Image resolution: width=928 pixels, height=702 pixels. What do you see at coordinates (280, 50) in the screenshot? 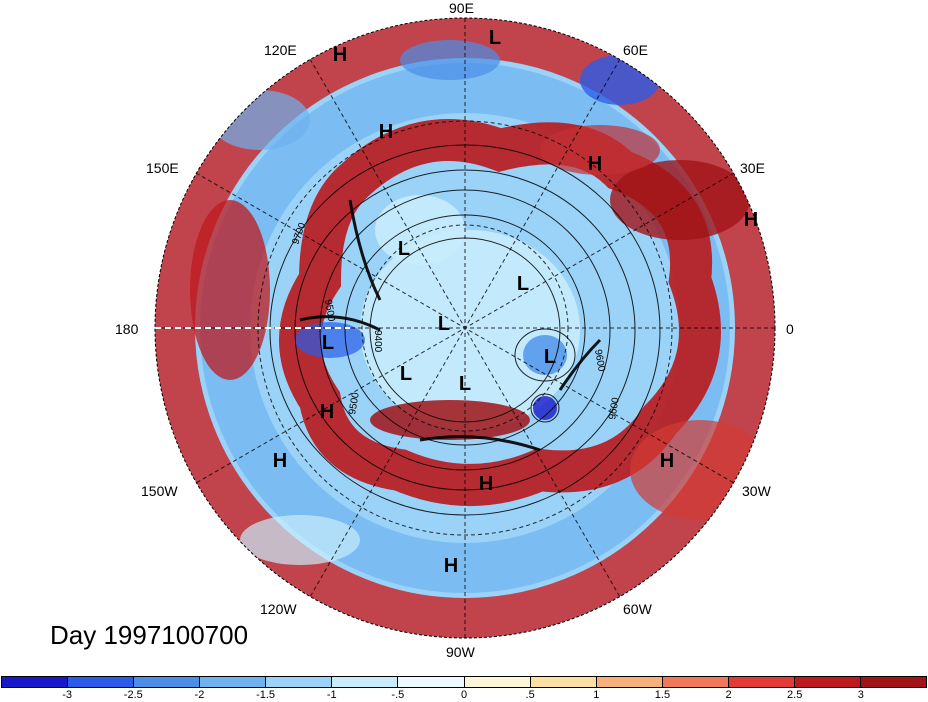
I see `longitude-label-120e: 120E` at bounding box center [280, 50].